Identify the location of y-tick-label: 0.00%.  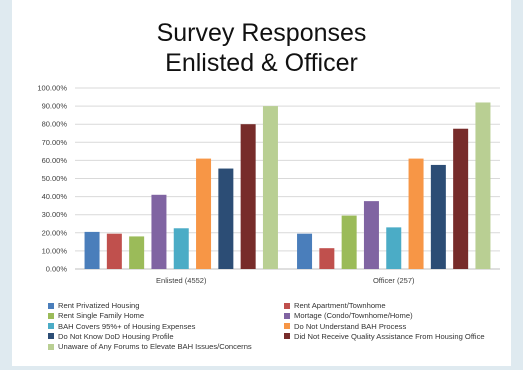
(57, 269).